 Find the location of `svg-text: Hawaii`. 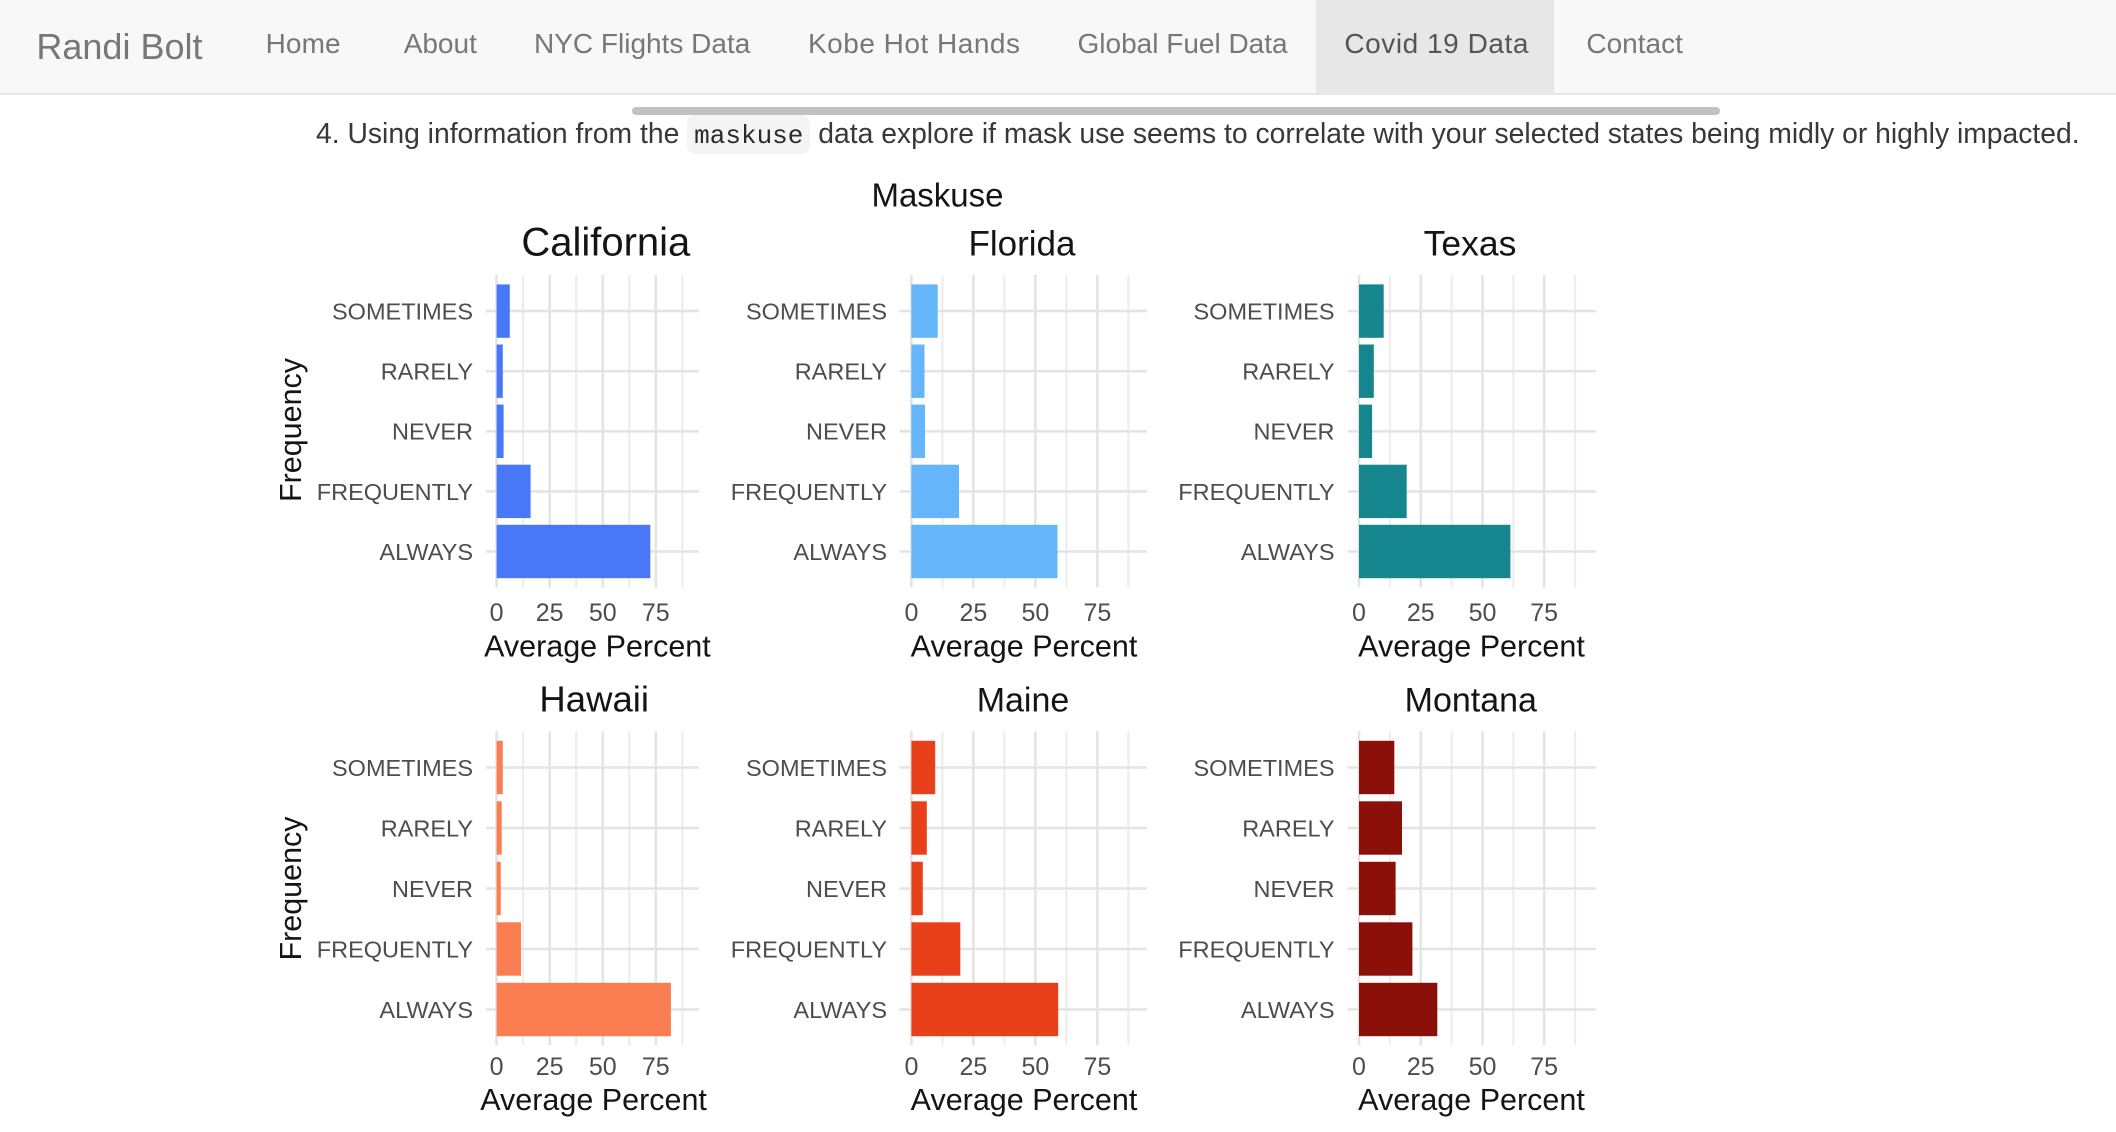

svg-text: Hawaii is located at coordinates (594, 699).